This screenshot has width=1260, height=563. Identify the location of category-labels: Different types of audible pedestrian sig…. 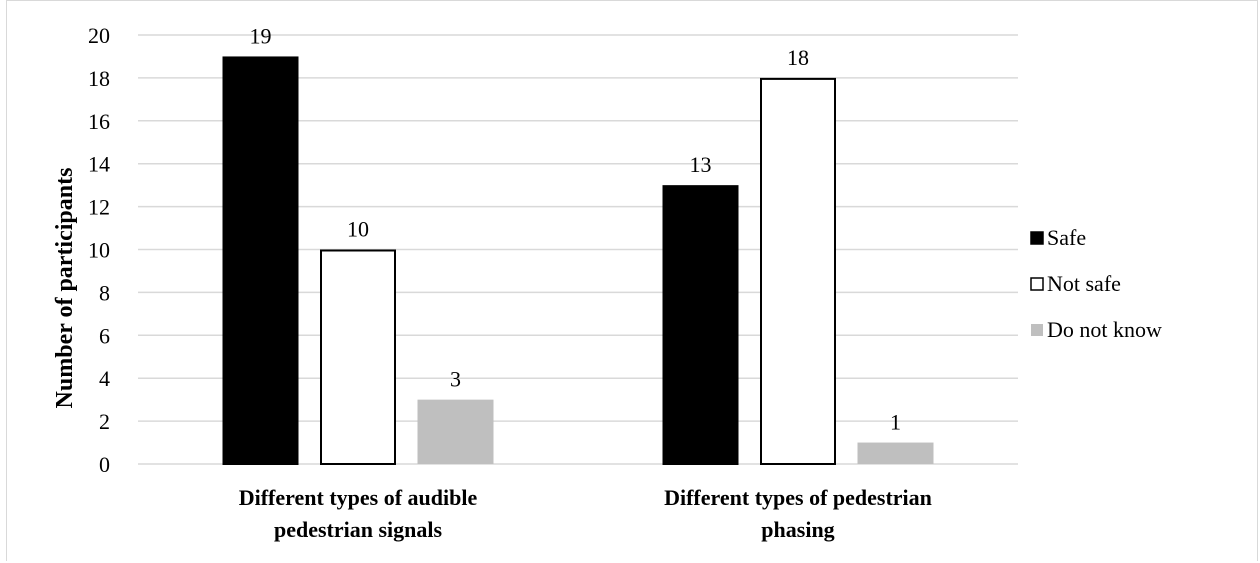
(585, 513).